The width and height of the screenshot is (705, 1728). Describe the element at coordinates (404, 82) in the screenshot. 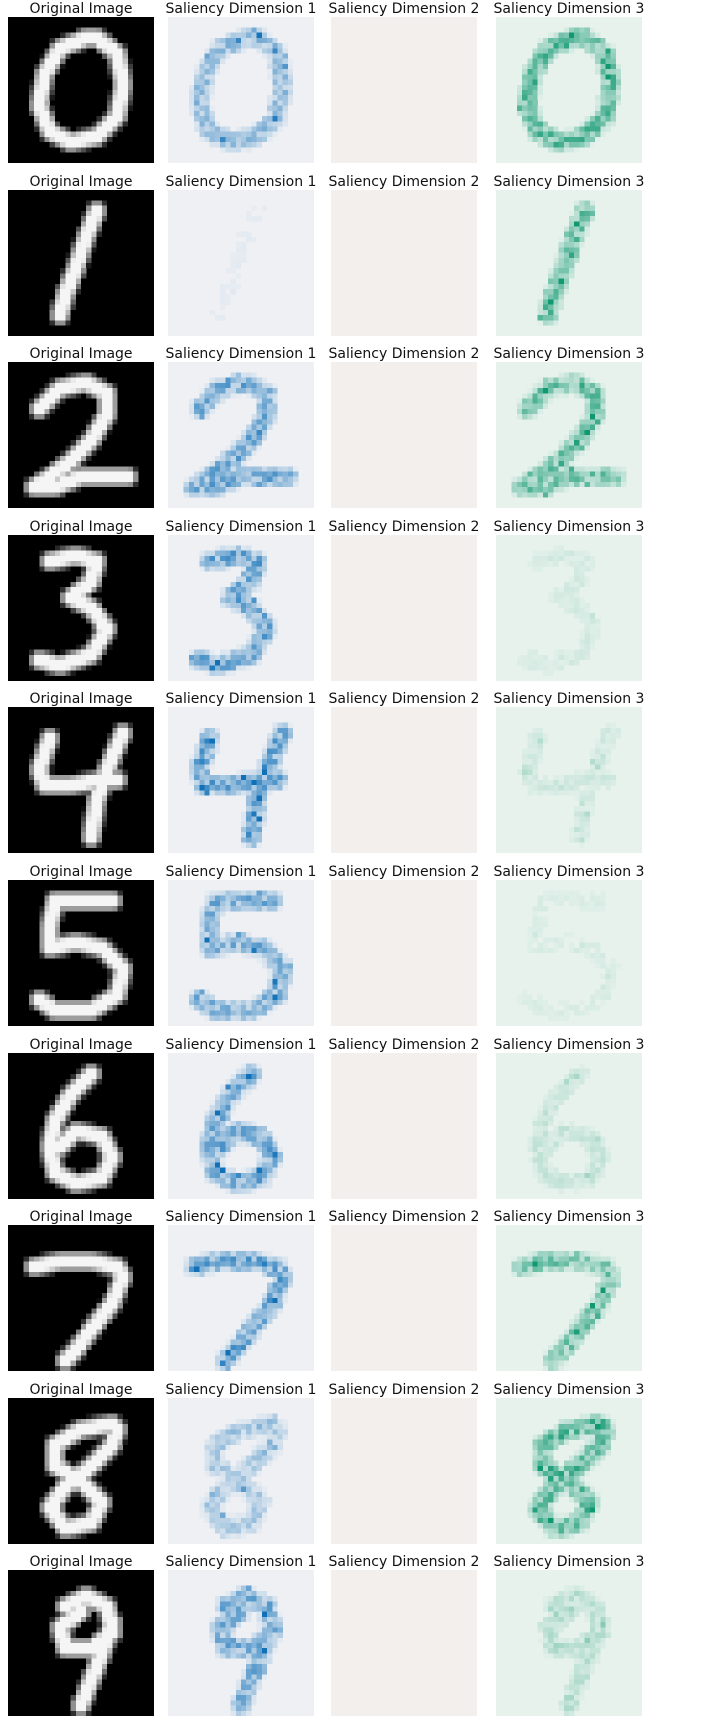

I see `panel-row0-col2: Saliency Dimension 2` at that location.